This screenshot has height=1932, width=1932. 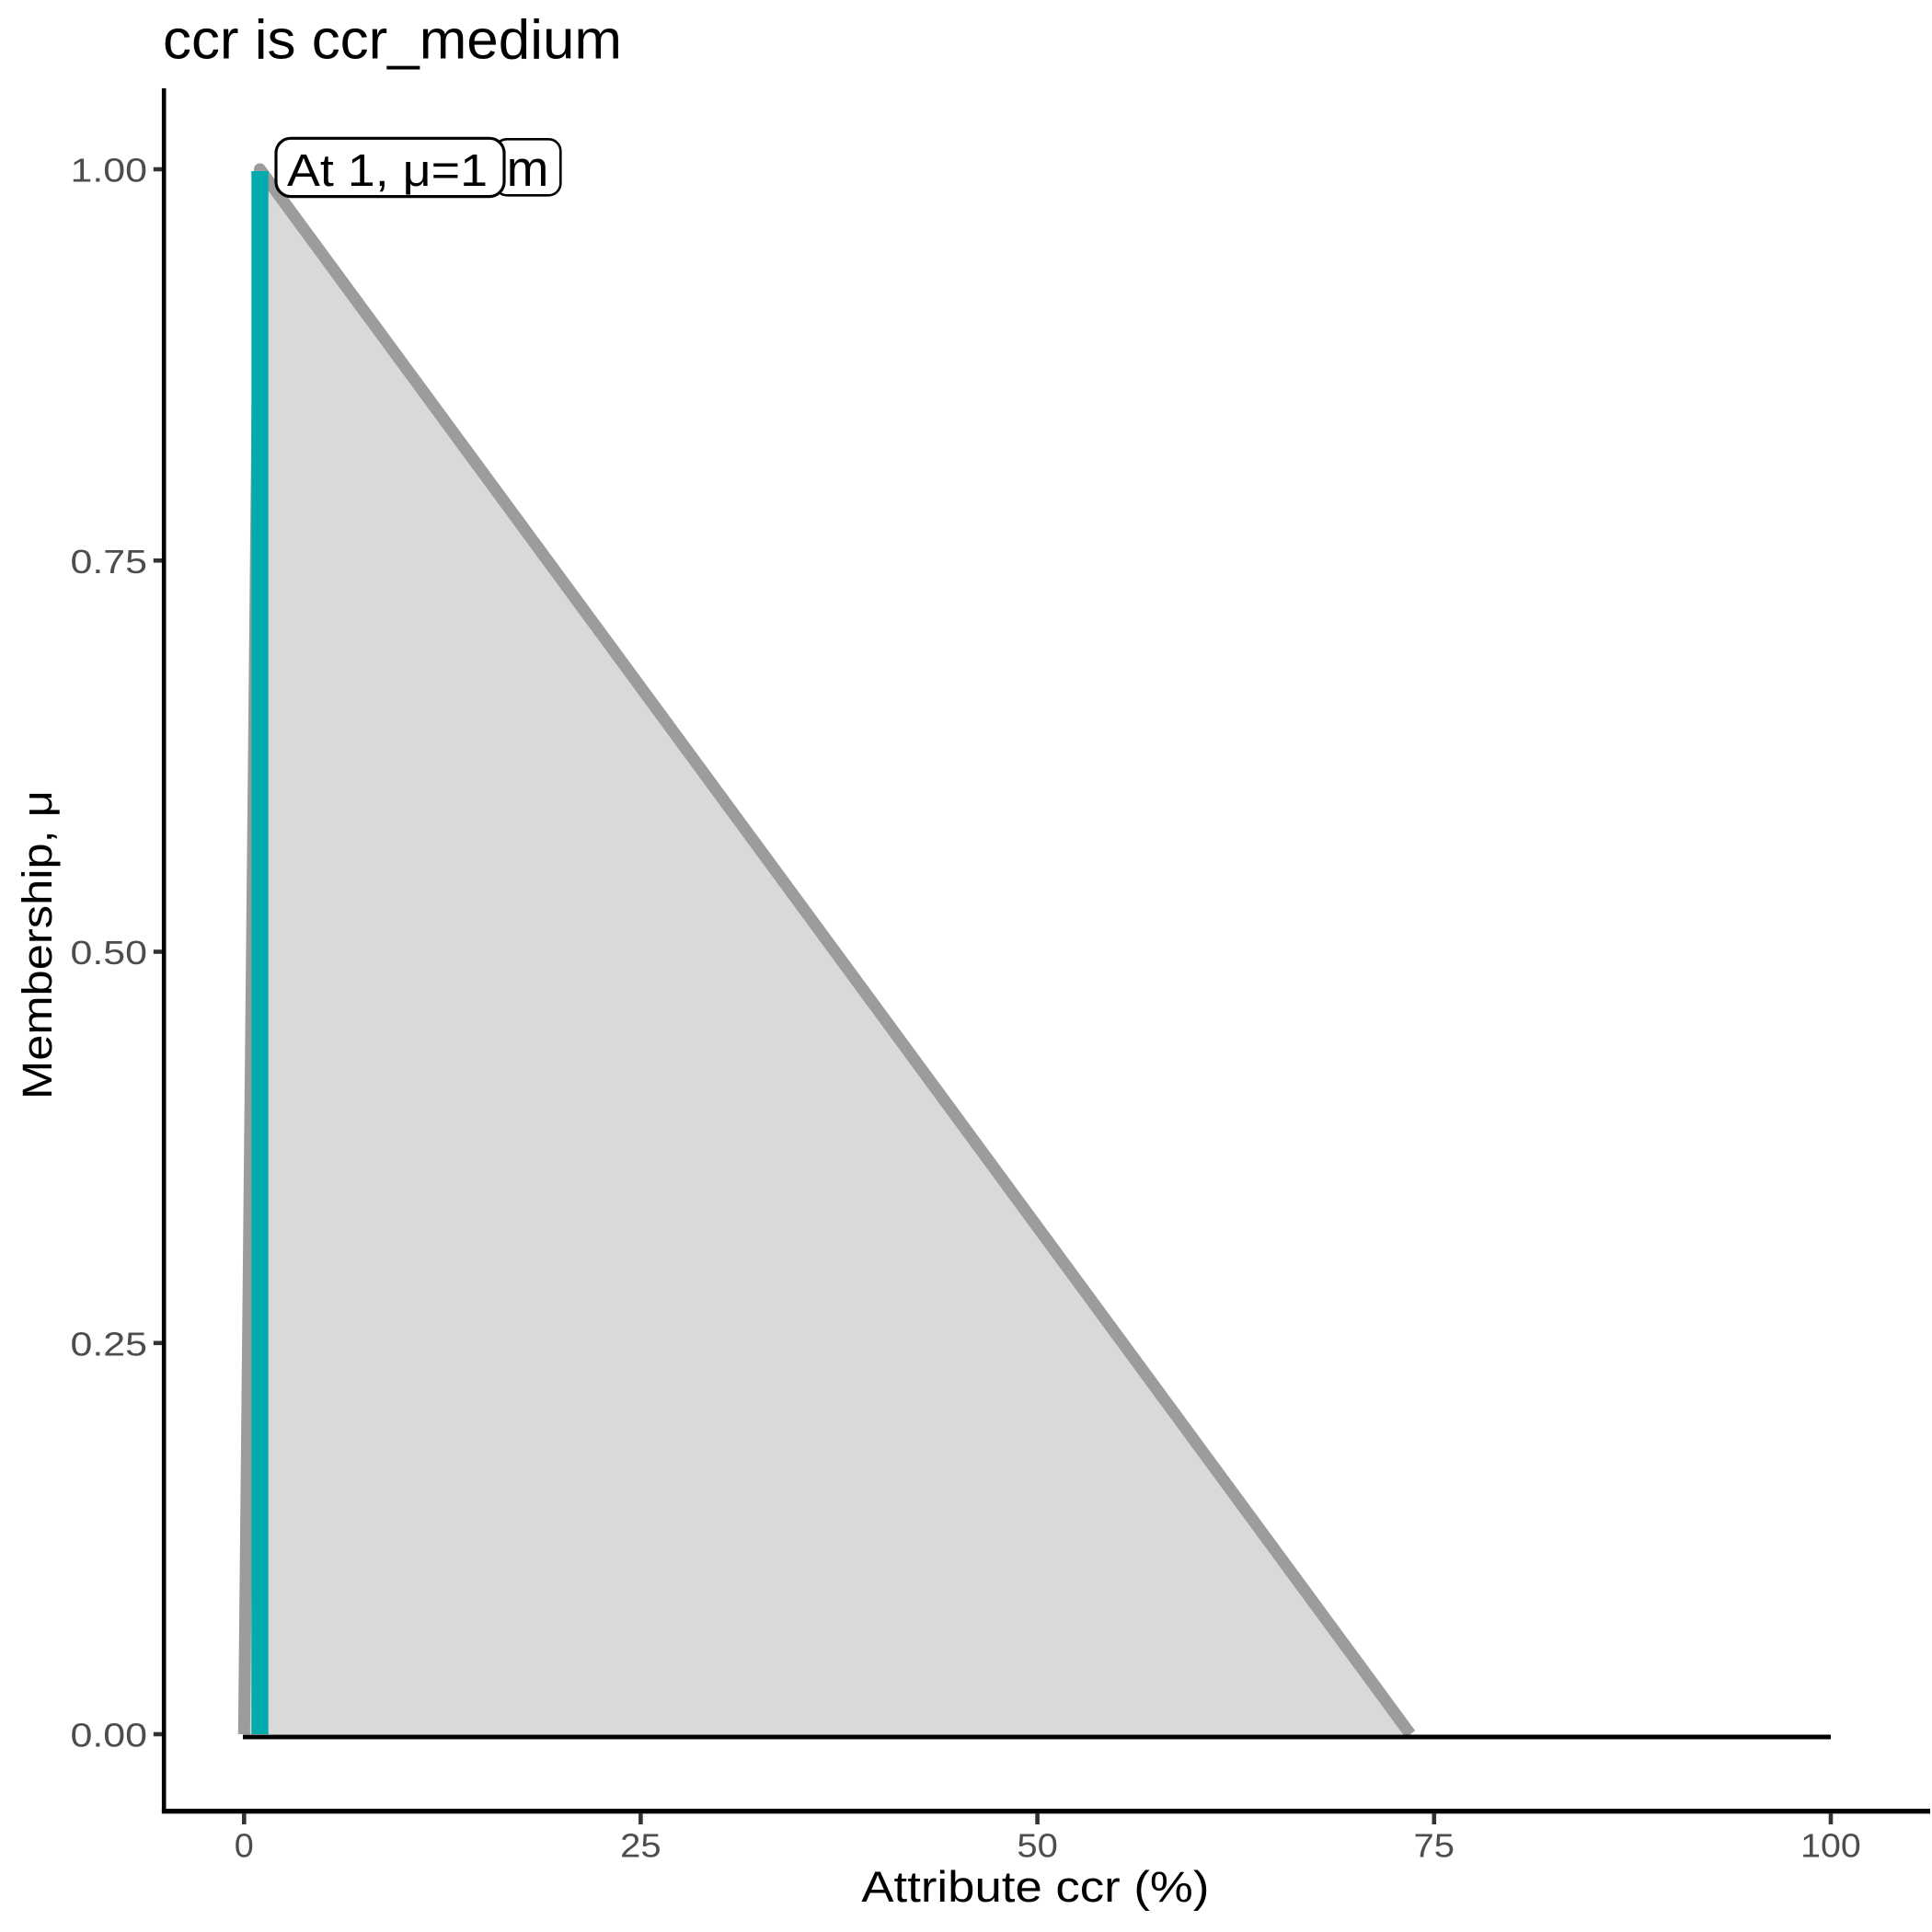 What do you see at coordinates (109, 1344) in the screenshot?
I see `svg-text: 0.25` at bounding box center [109, 1344].